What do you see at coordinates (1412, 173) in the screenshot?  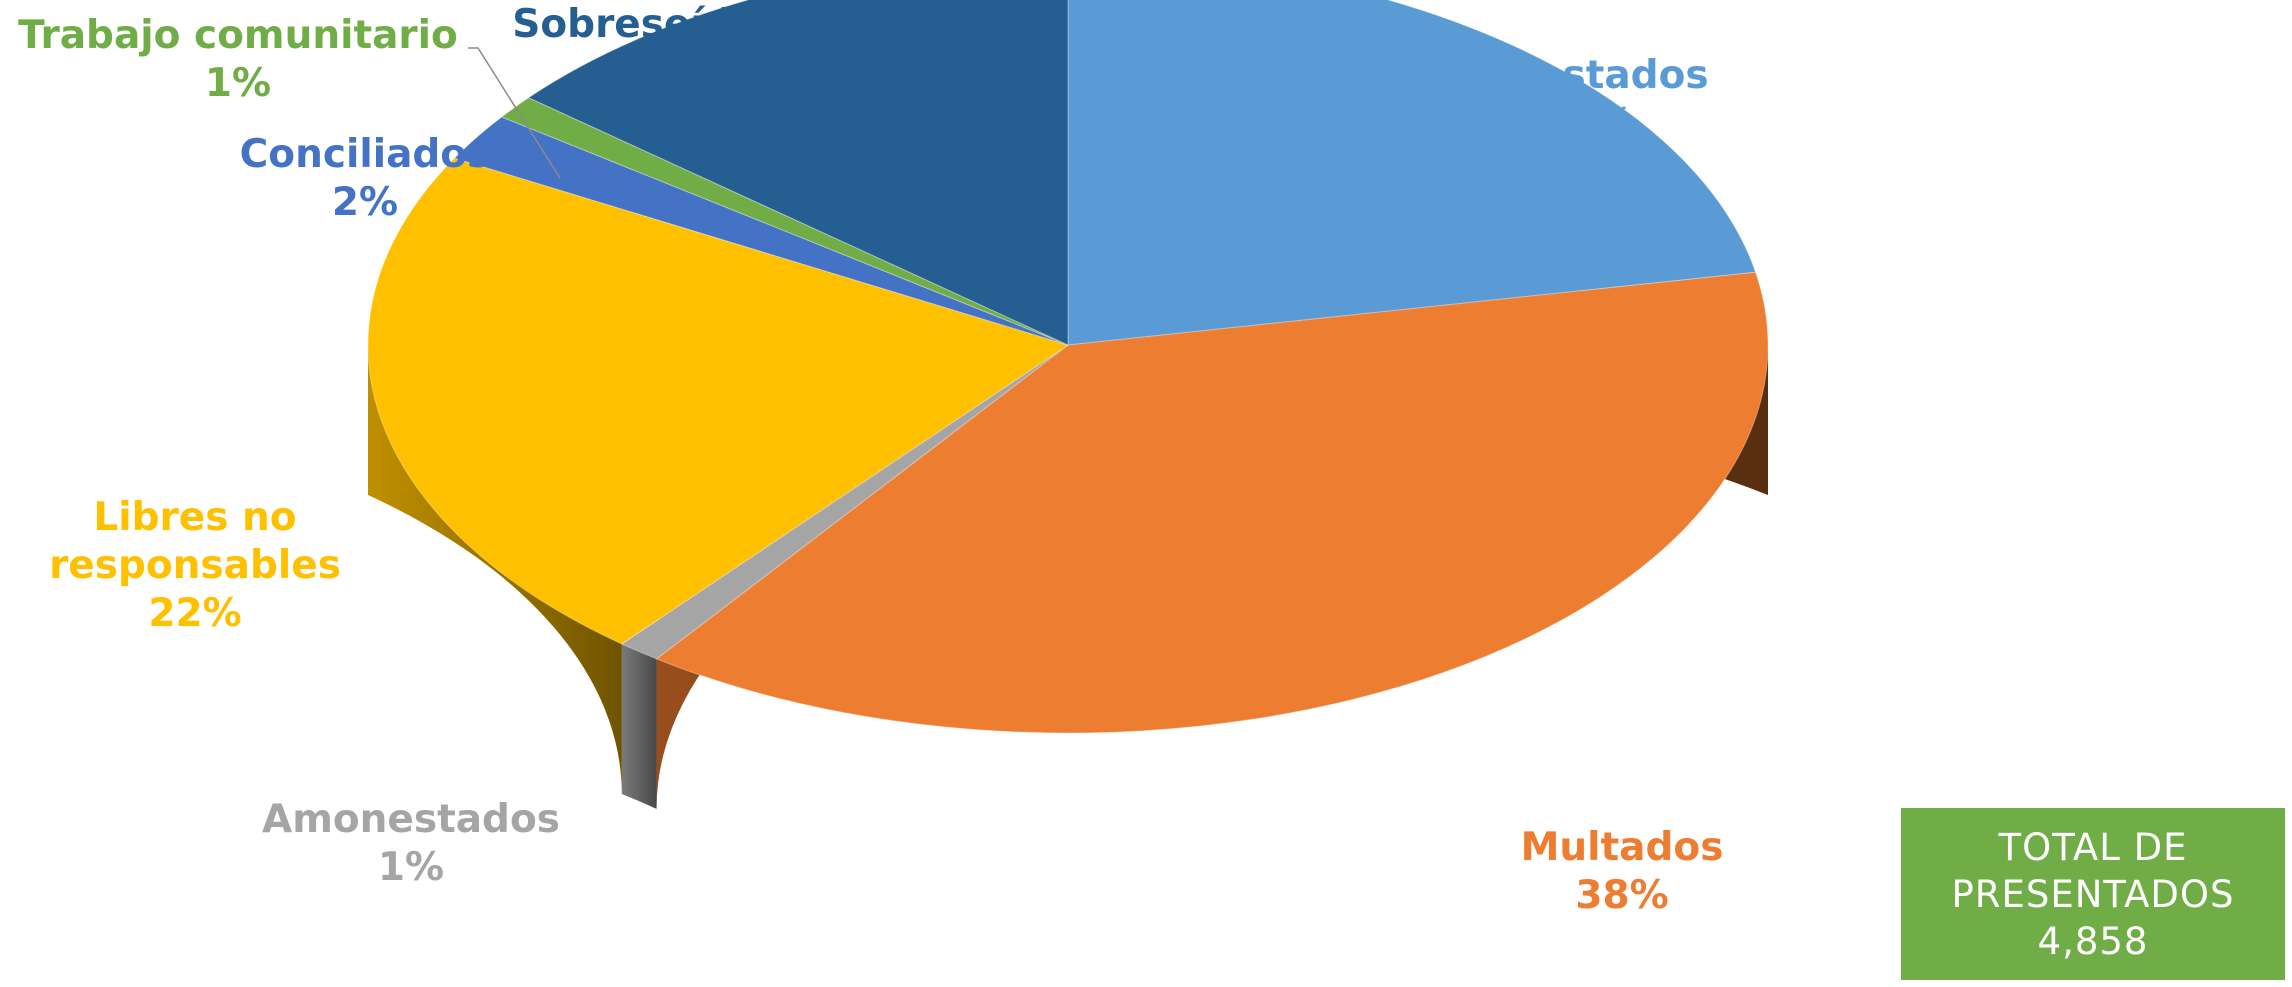 I see `slice-arrestados` at bounding box center [1412, 173].